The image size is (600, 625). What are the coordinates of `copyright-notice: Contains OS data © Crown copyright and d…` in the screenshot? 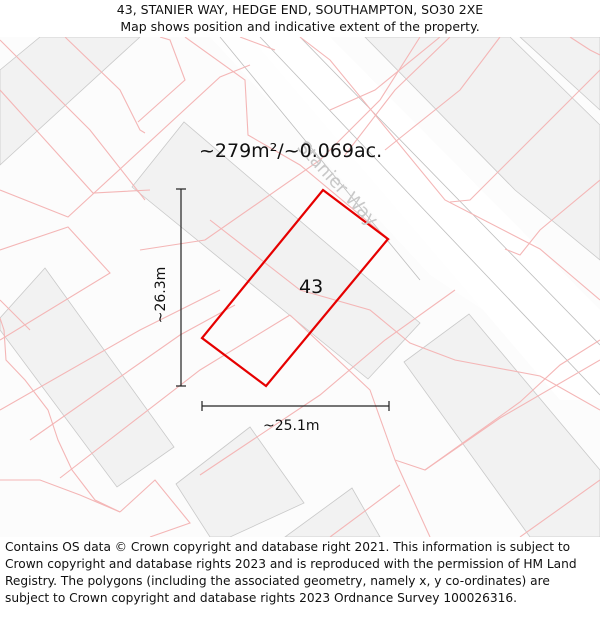 It's located at (291, 572).